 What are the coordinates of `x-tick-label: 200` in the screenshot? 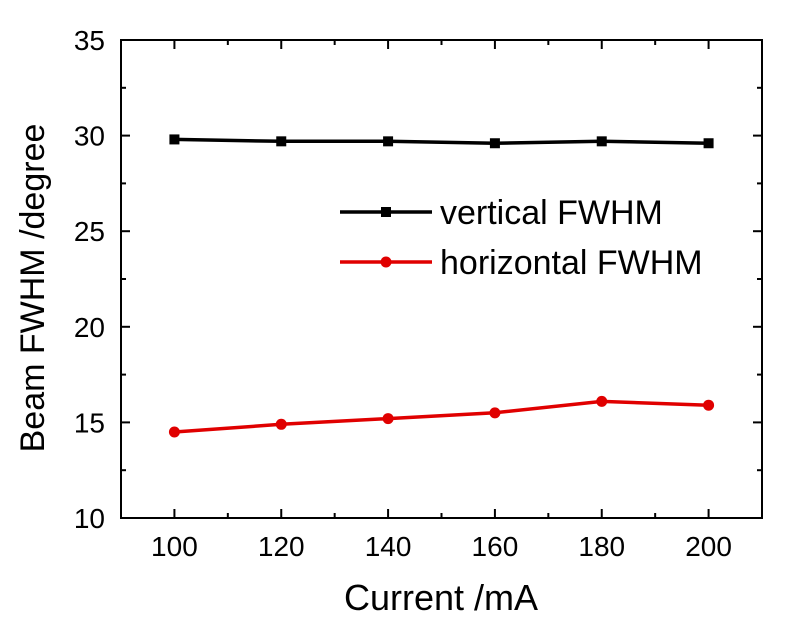 It's located at (708, 546).